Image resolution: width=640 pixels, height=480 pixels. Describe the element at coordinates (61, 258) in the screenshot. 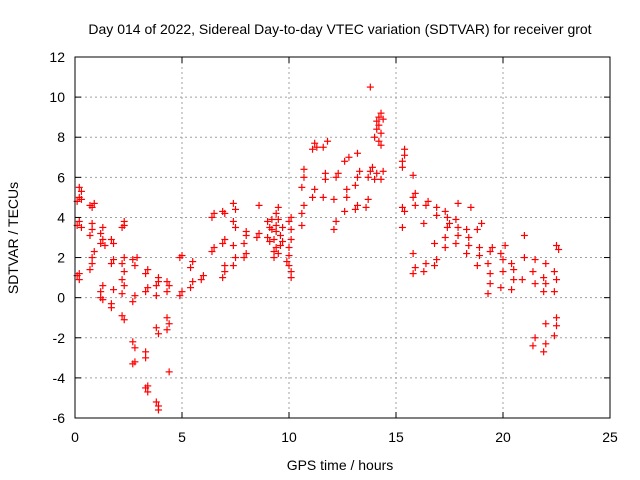

I see `y-tick-label: 2` at that location.